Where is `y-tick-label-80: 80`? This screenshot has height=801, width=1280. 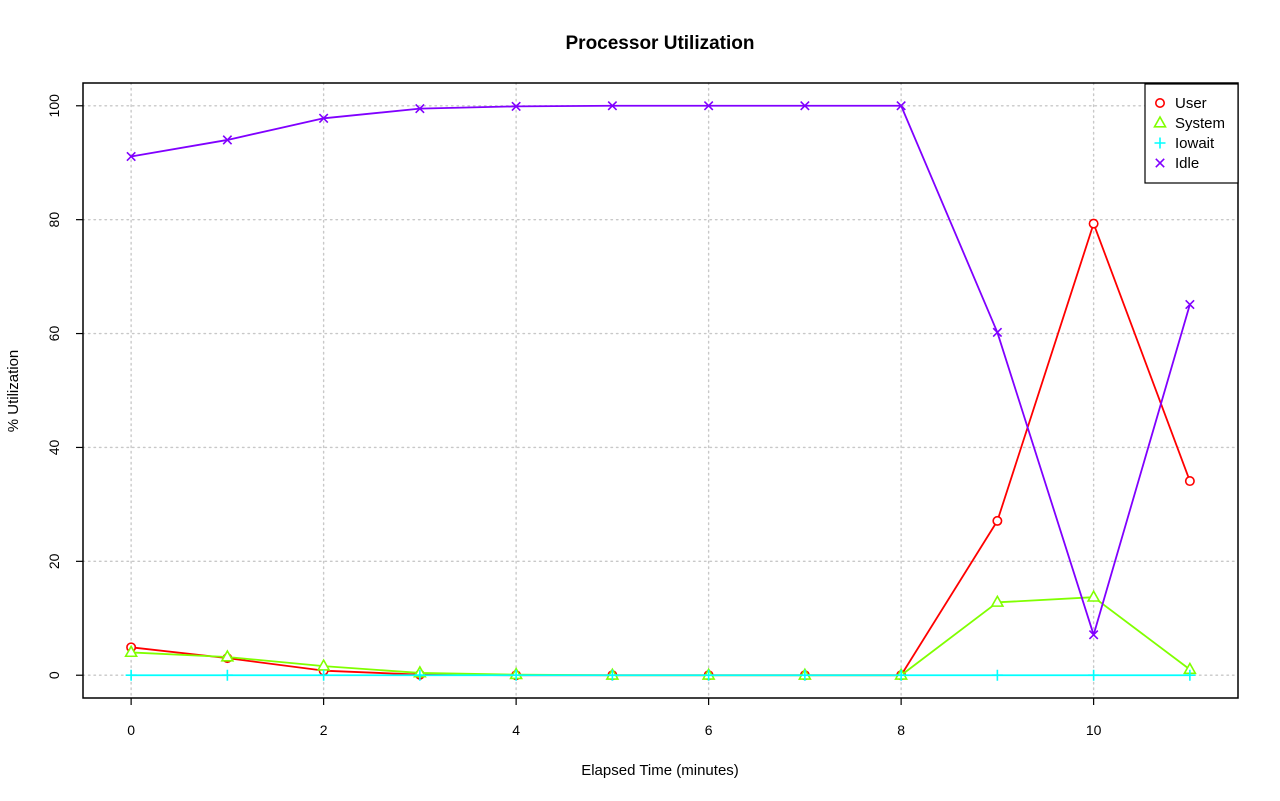
y-tick-label-80: 80 is located at coordinates (54, 220).